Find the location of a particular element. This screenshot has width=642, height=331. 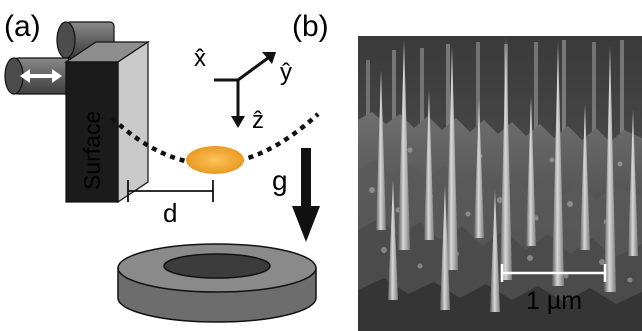

double-arrow-icon is located at coordinates (41, 76).